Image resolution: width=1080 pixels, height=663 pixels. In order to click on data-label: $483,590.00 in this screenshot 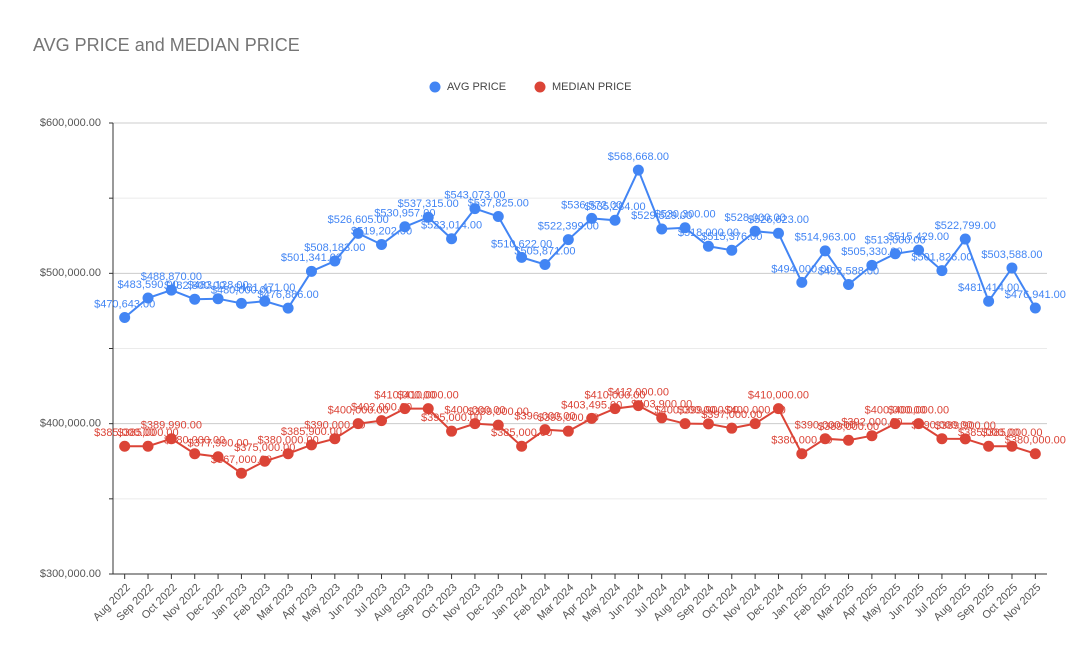, I will do `click(147, 285)`.